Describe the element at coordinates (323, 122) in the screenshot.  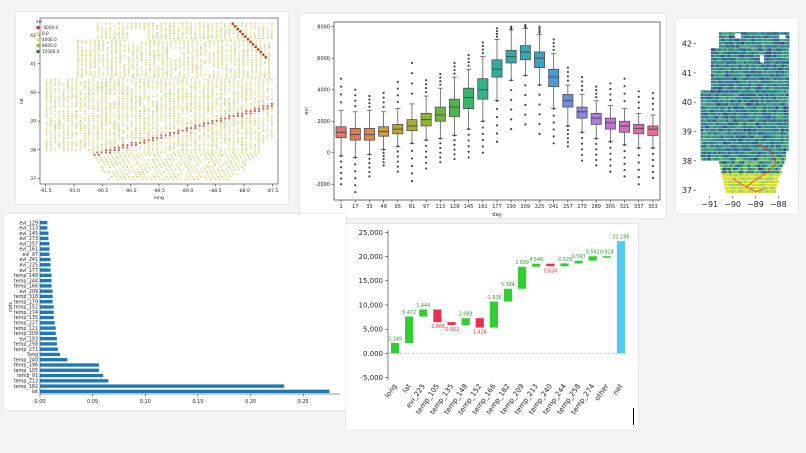
I see `y-tick-label: 2000` at that location.